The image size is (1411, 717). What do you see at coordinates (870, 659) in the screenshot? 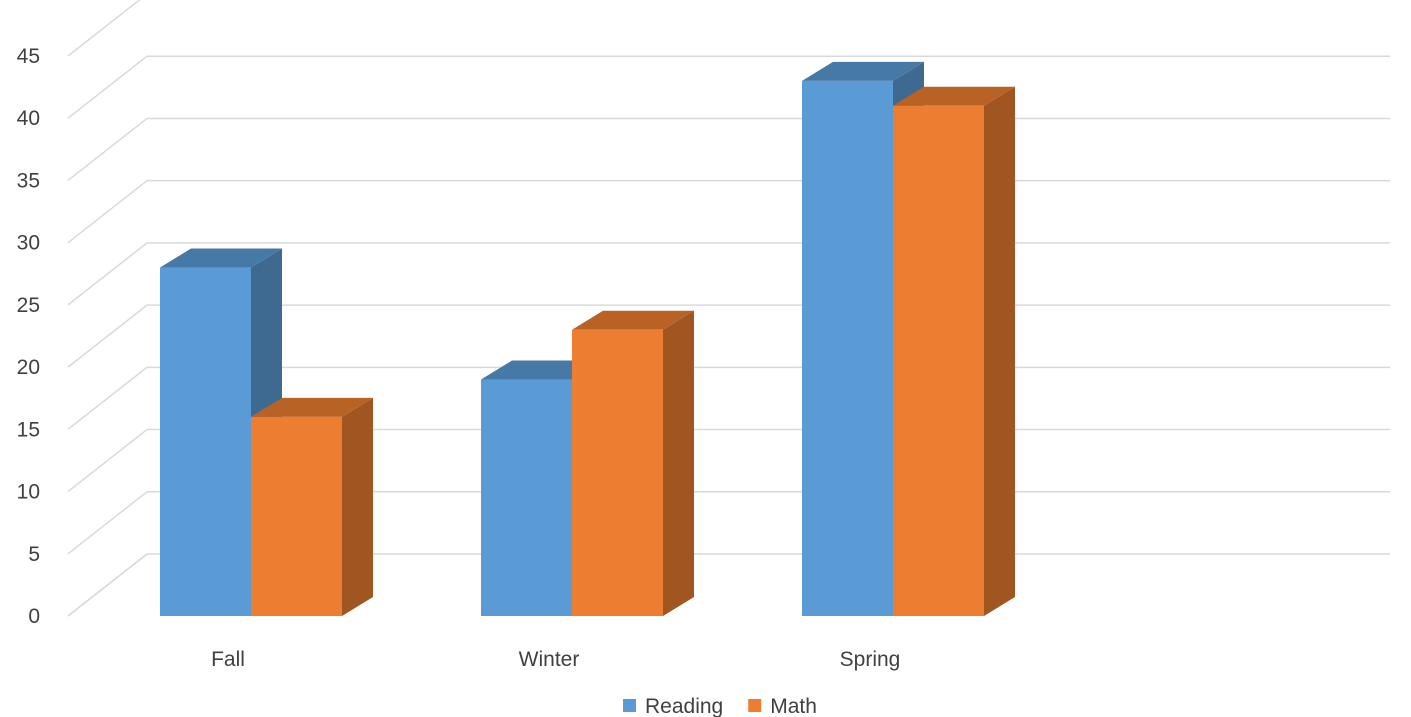
I see `x-category-label: Spring` at bounding box center [870, 659].